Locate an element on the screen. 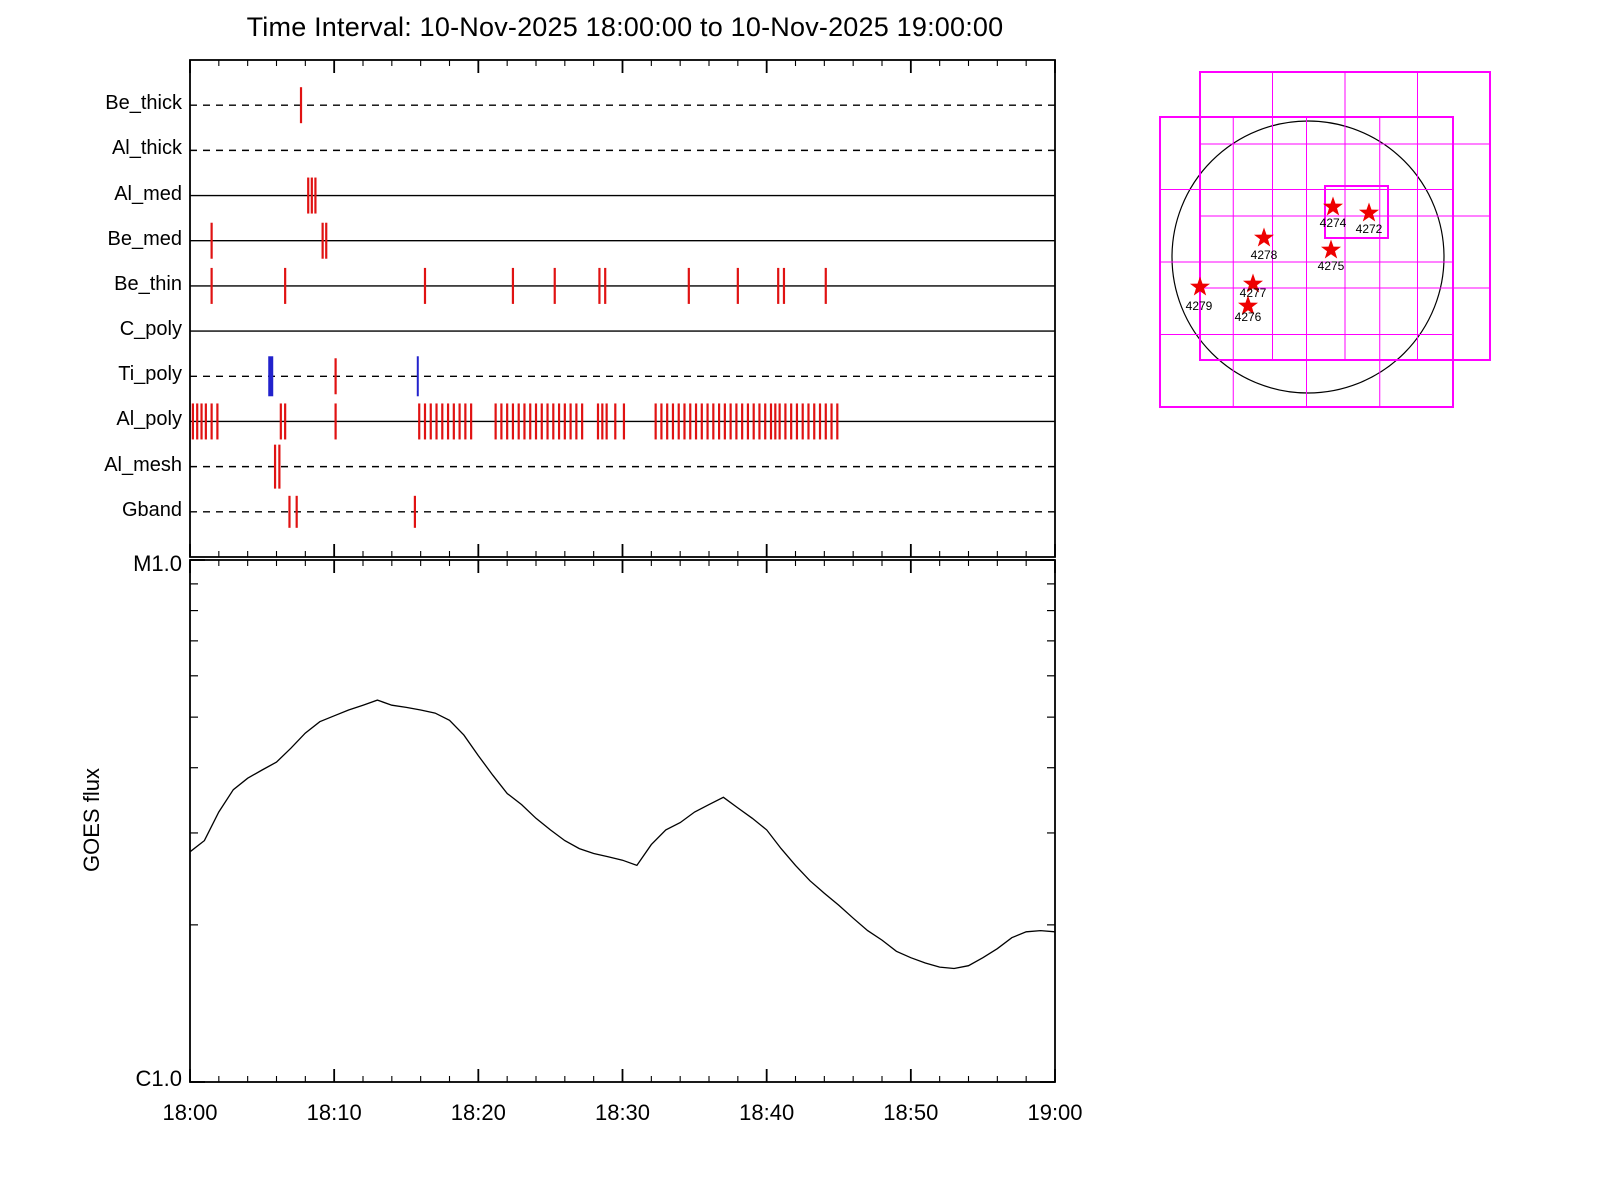 The height and width of the screenshot is (1200, 1600). active-region-label-4276: 4276 is located at coordinates (1248, 317).